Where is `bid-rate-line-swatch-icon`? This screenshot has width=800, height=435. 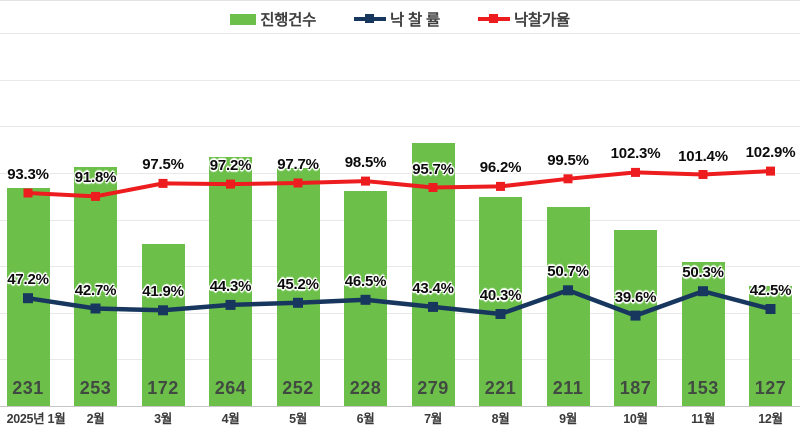
bid-rate-line-swatch-icon is located at coordinates (370, 19).